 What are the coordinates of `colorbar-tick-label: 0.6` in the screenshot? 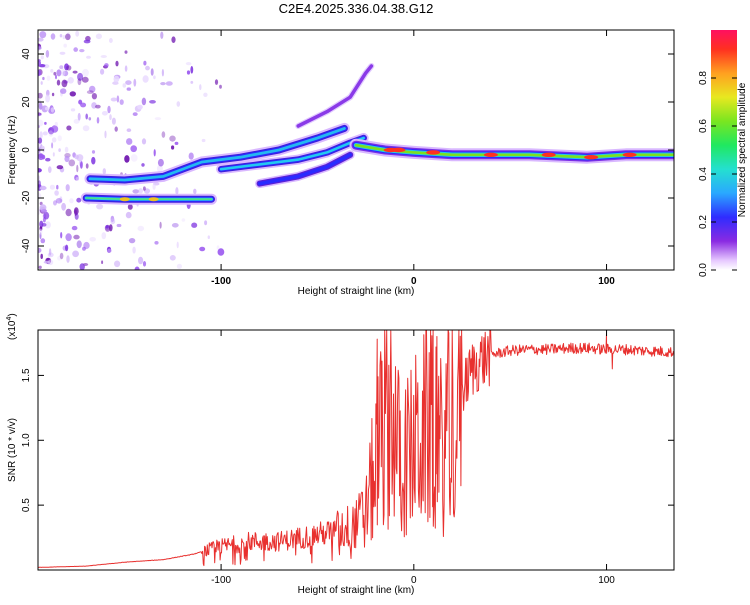 It's located at (703, 126).